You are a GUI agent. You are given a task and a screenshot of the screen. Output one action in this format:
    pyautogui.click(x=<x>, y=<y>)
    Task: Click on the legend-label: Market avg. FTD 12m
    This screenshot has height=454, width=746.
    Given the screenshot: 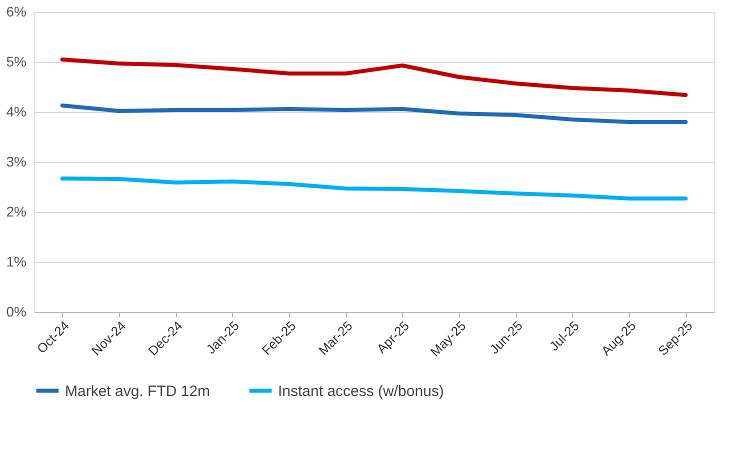 What is the action you would take?
    pyautogui.click(x=137, y=391)
    